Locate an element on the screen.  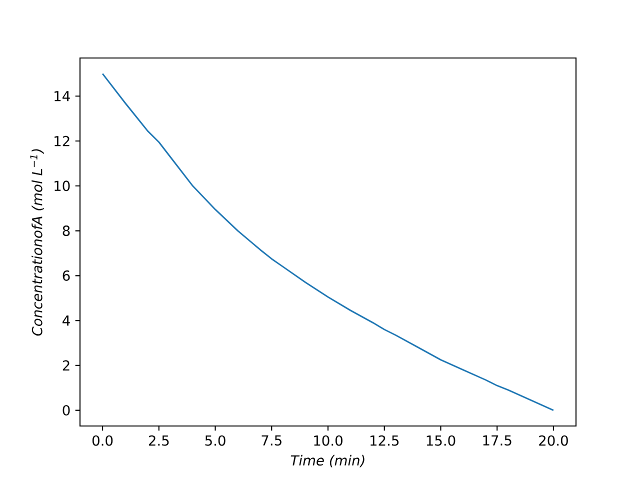
x-tick-label: 10.0 is located at coordinates (328, 440).